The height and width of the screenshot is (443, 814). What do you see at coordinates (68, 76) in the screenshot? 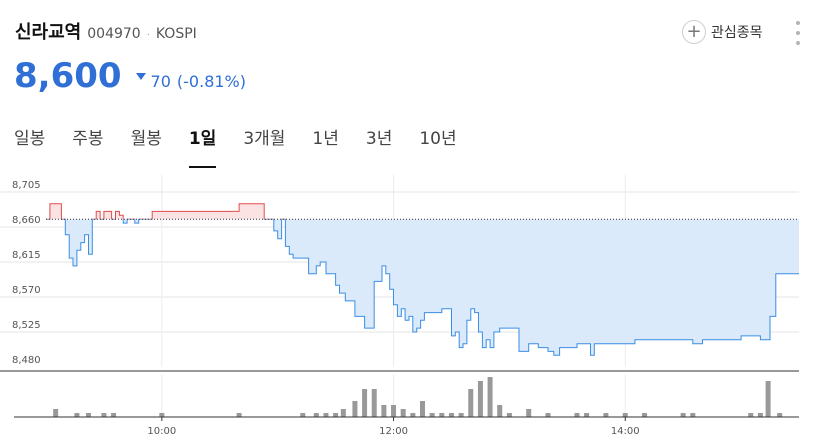
I see `current-price: 8,600` at bounding box center [68, 76].